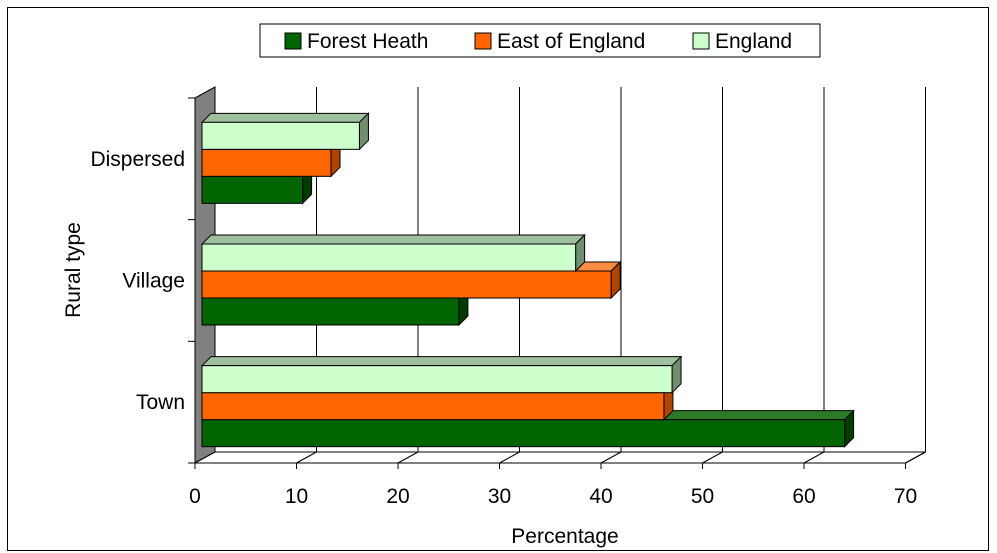 The image size is (997, 553). I want to click on x-tick-label: 10, so click(296, 496).